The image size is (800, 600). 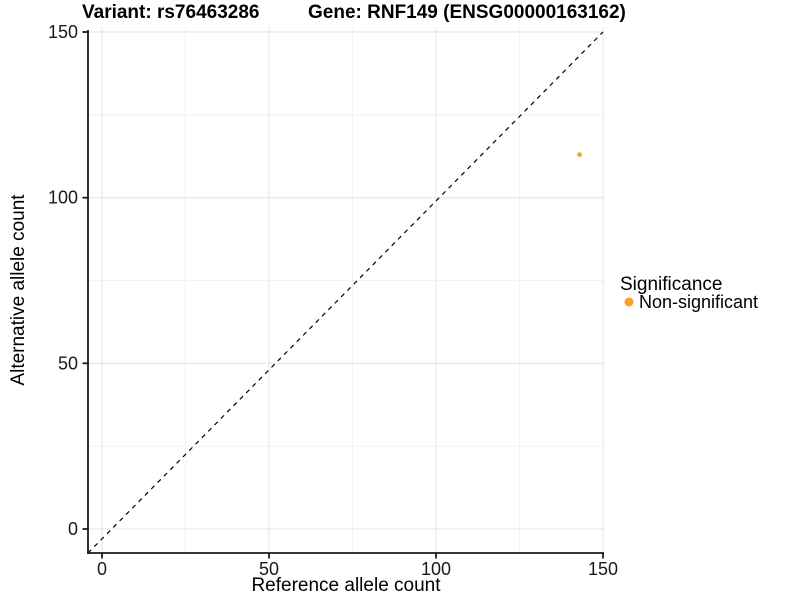 What do you see at coordinates (63, 198) in the screenshot?
I see `y-tick-label: 100` at bounding box center [63, 198].